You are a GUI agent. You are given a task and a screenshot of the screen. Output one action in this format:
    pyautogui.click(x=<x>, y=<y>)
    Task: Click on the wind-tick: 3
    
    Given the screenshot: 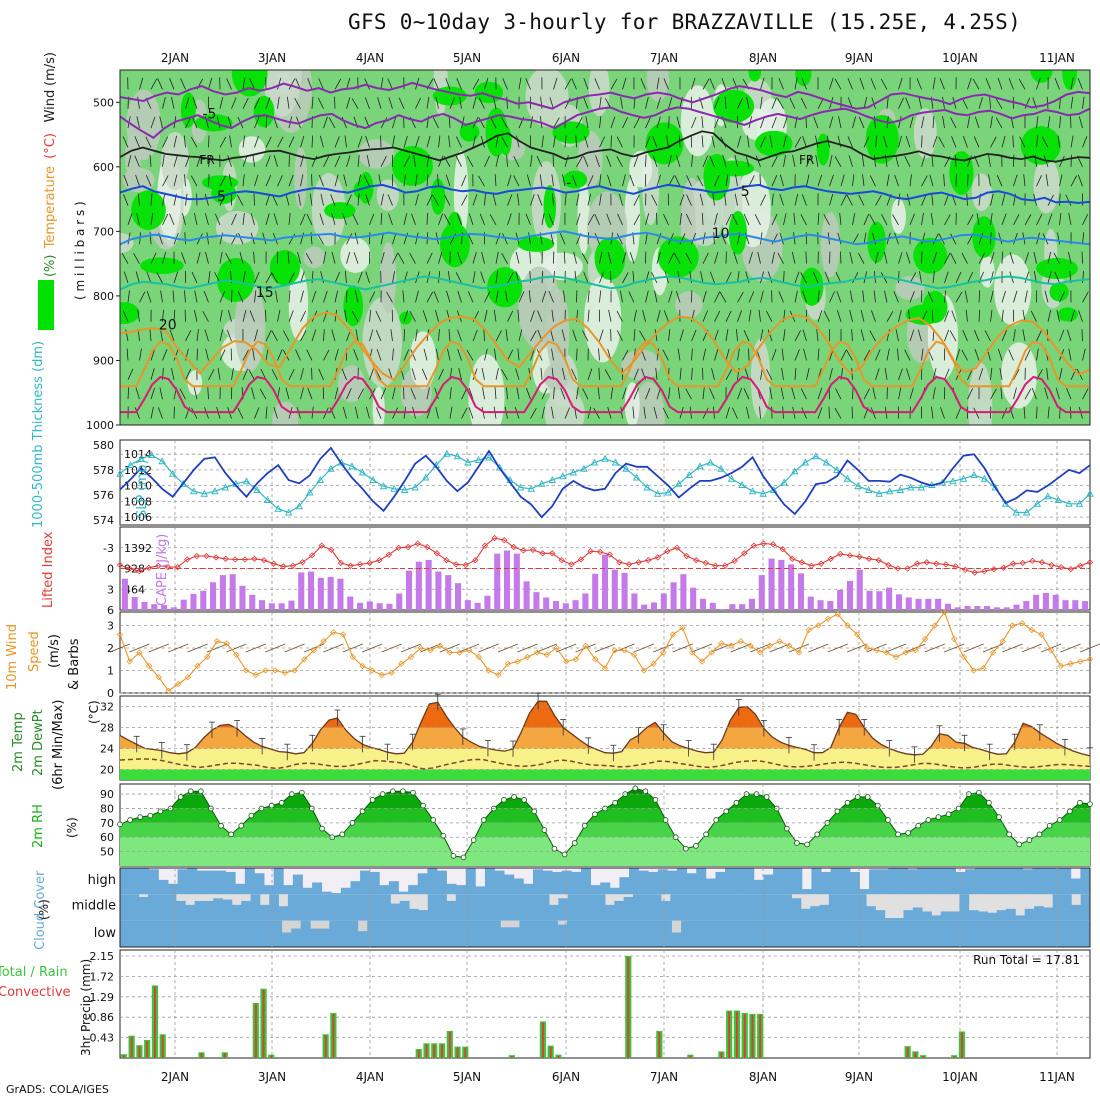 What is the action you would take?
    pyautogui.click(x=110, y=626)
    